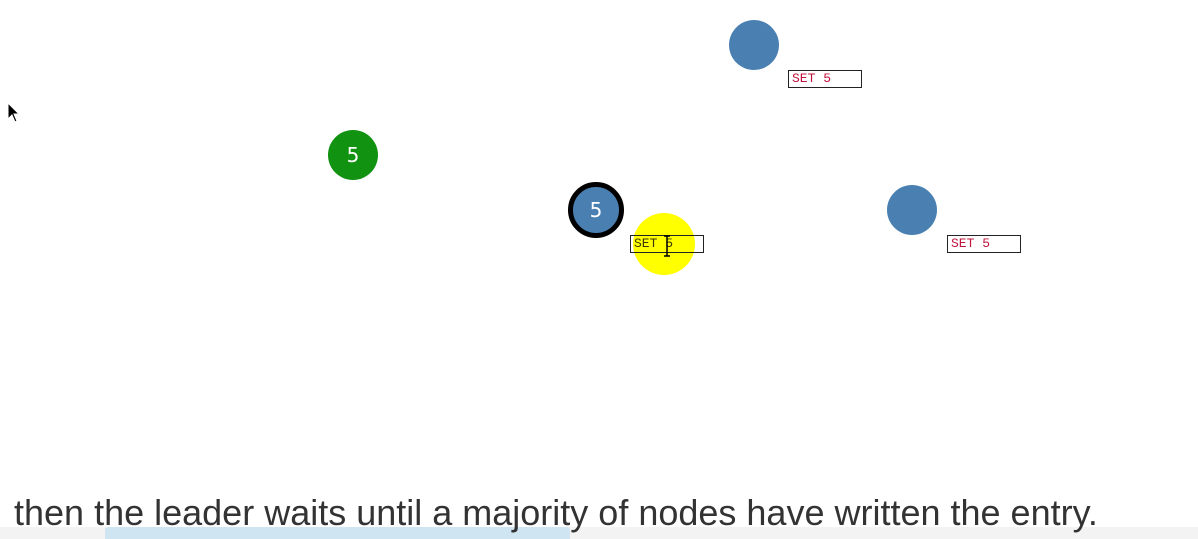 This screenshot has width=1198, height=539. What do you see at coordinates (667, 246) in the screenshot?
I see `ibeam-cursor-icon` at bounding box center [667, 246].